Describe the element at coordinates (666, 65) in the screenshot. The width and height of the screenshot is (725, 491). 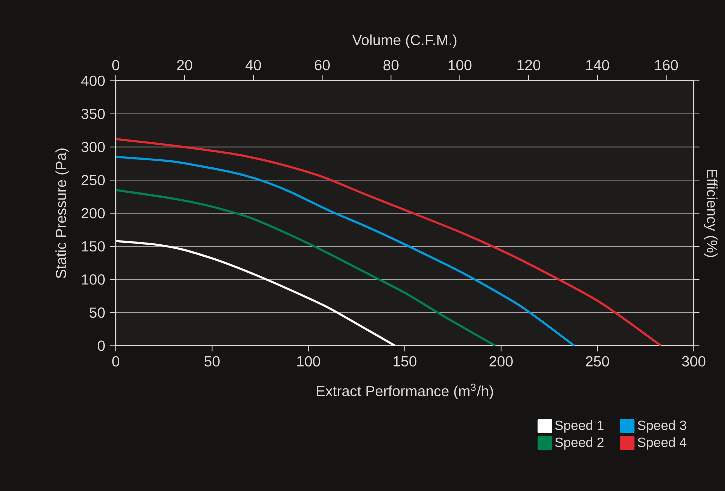
I see `x2-tick-label: 160` at that location.